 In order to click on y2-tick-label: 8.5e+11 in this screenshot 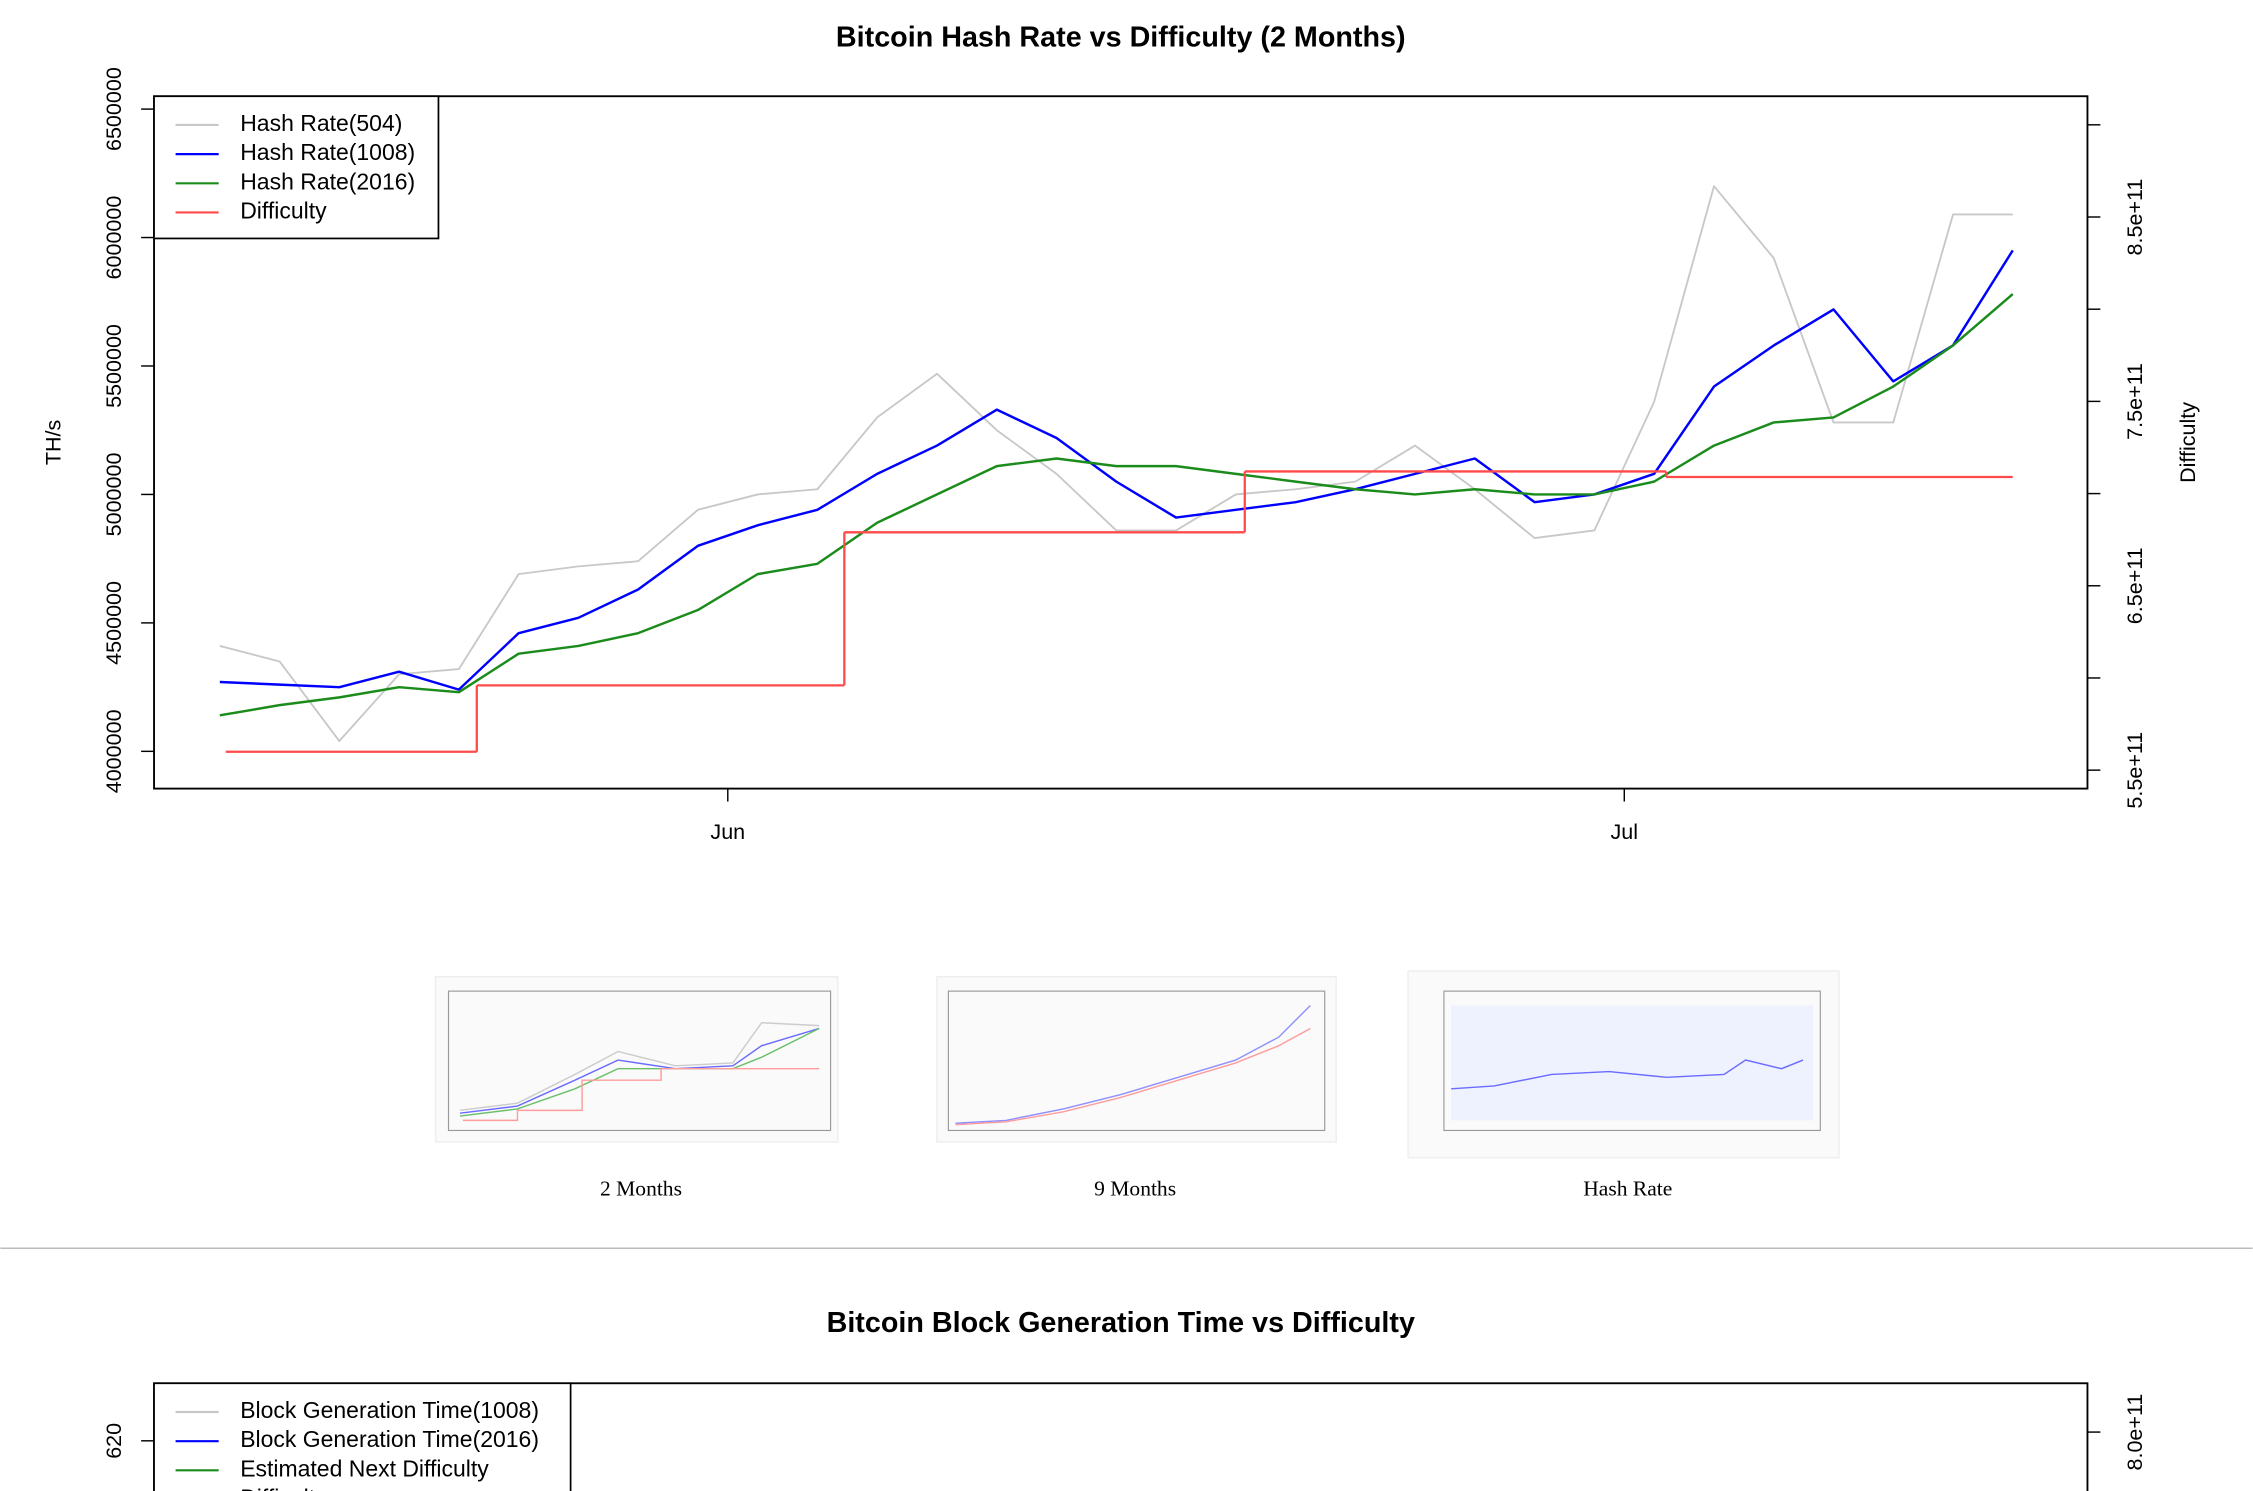, I will do `click(2135, 217)`.